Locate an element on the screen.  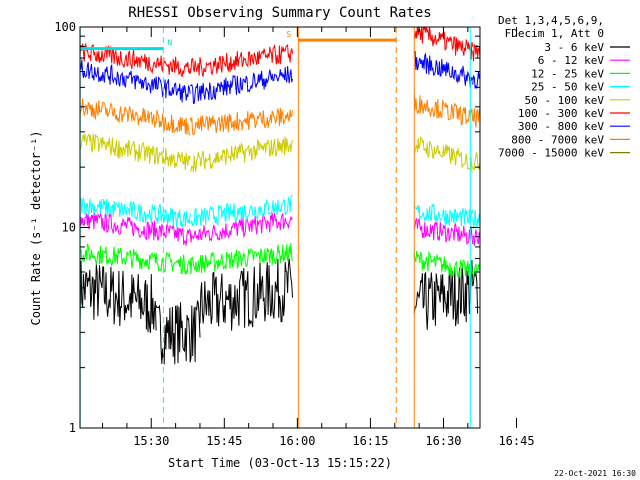
timestamp: 22-Oct-2021 16:30 is located at coordinates (595, 473).